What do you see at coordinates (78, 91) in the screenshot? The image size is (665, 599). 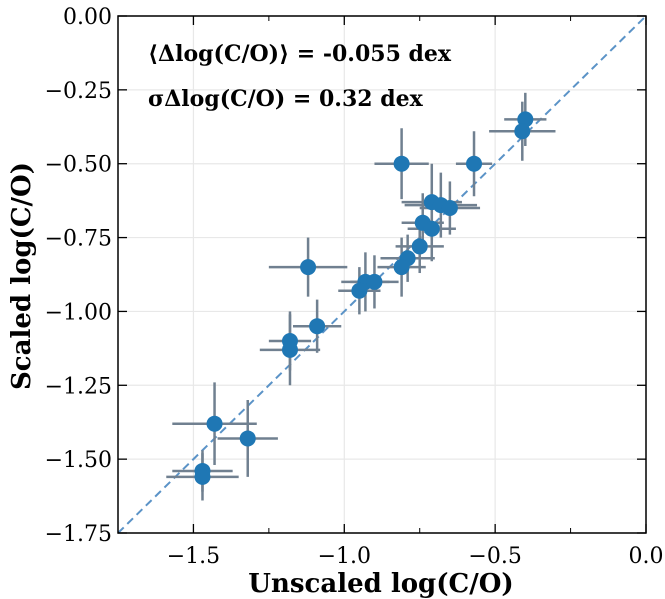 I see `y-tick-label: −0.25` at bounding box center [78, 91].